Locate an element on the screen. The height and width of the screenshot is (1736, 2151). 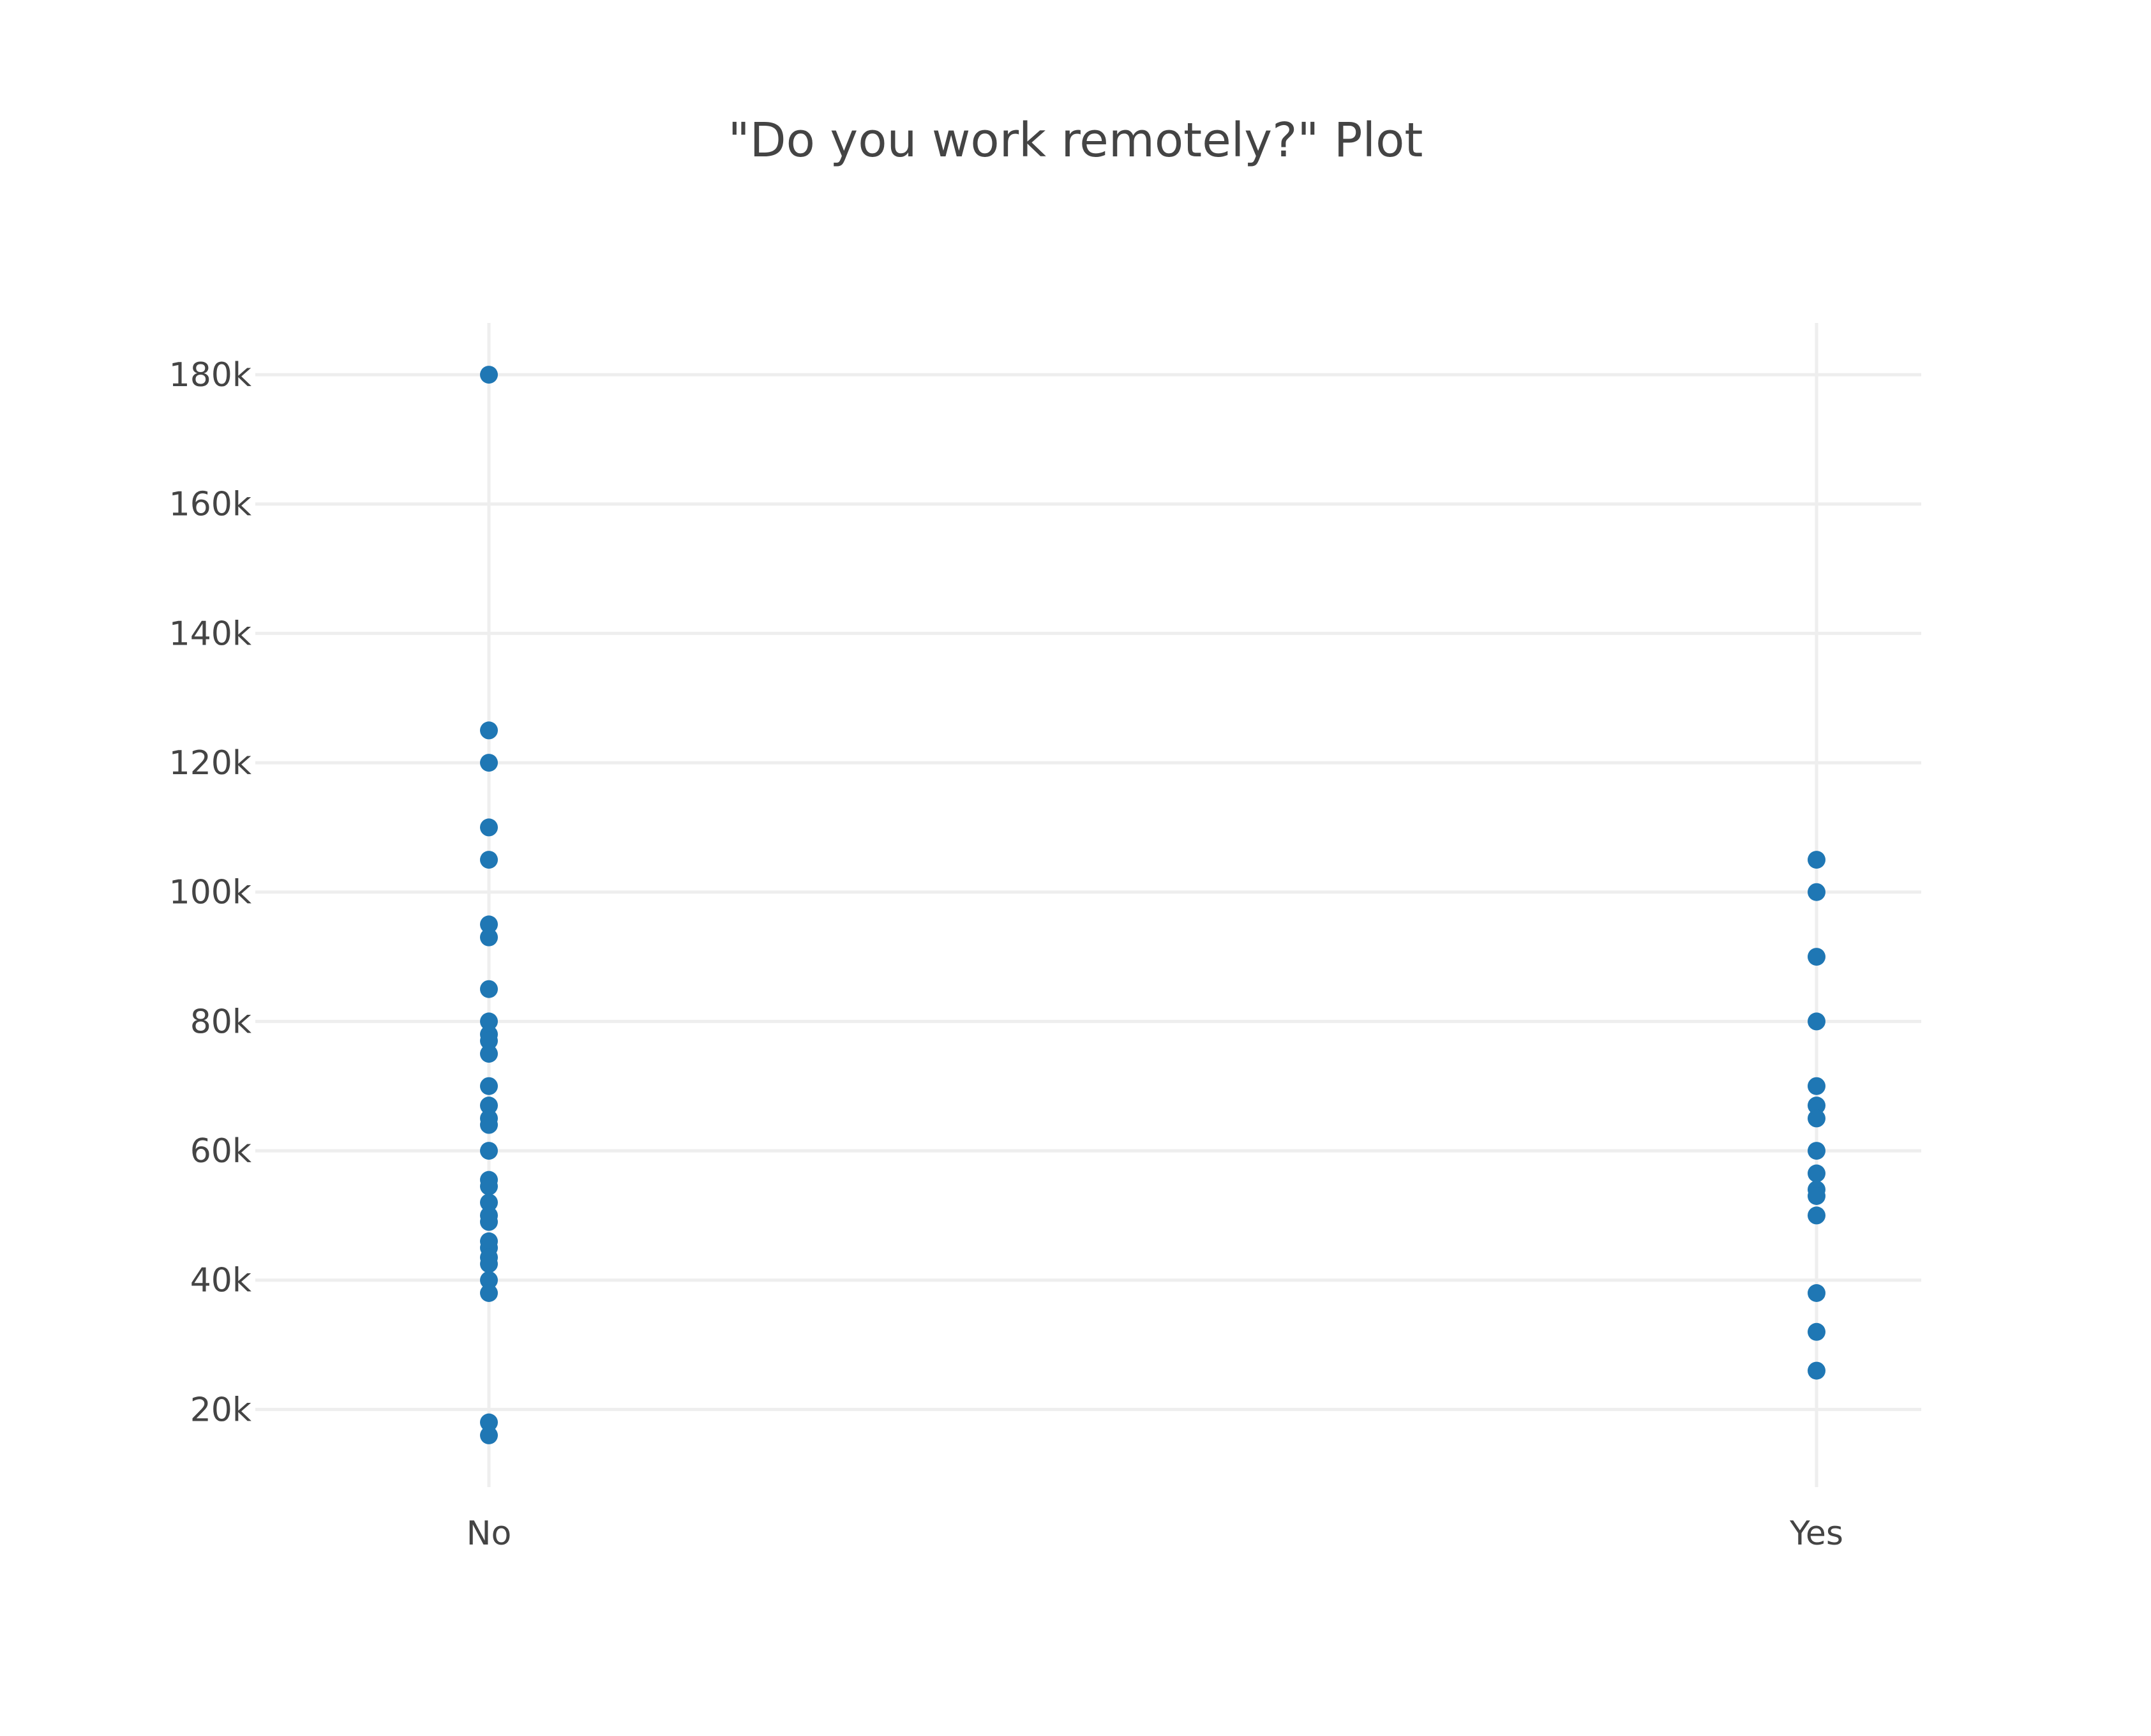
y-tick-label: 160k is located at coordinates (210, 505).